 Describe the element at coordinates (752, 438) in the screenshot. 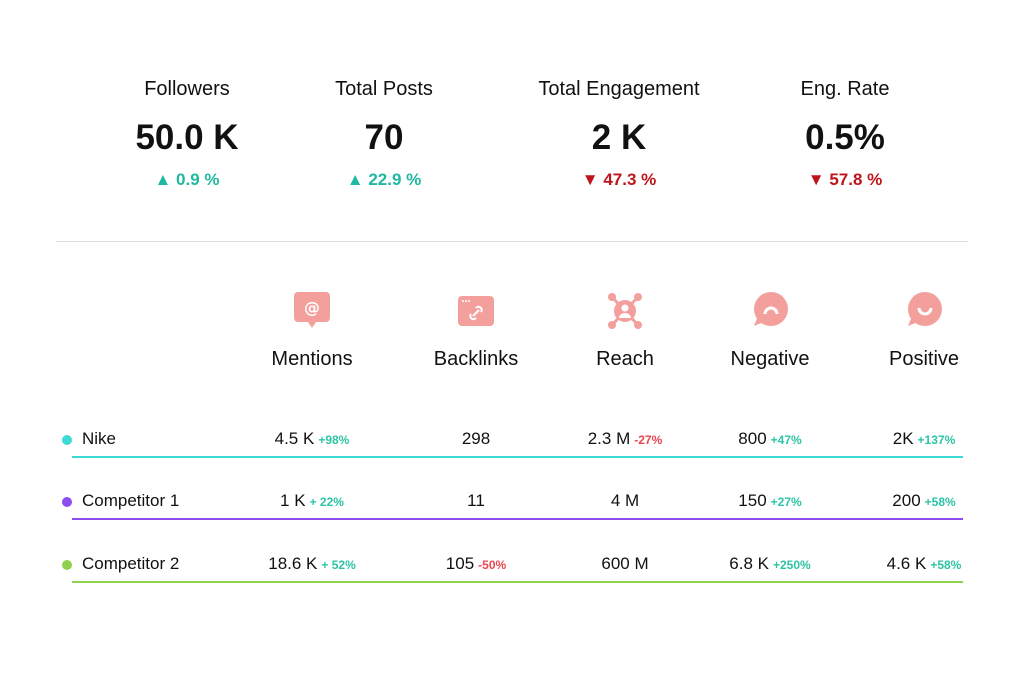

I see `cell-value: 800` at that location.